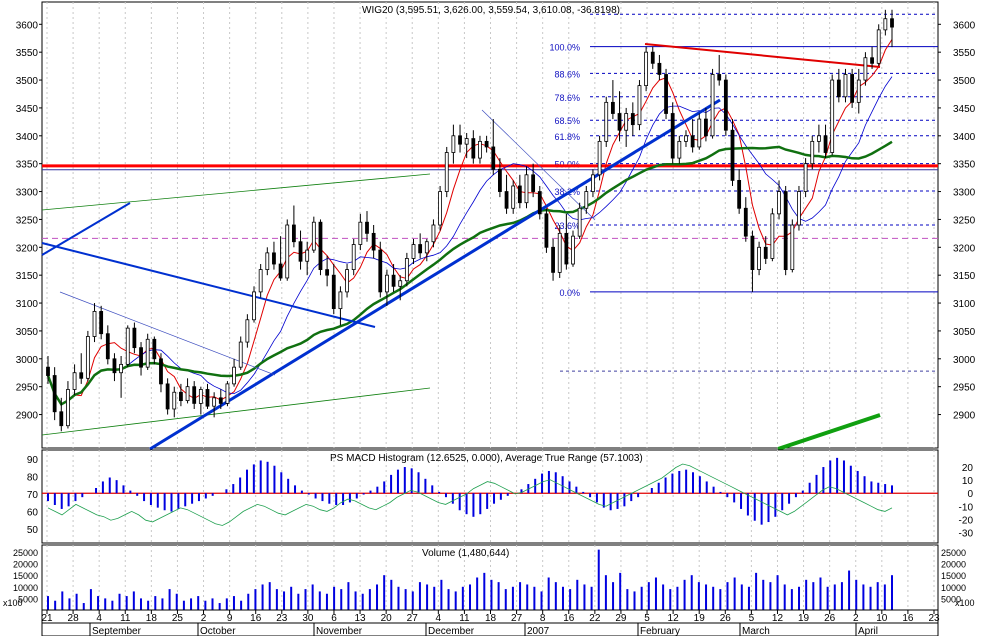  Describe the element at coordinates (27, 304) in the screenshot. I see `price-ylabel-left: 3100` at that location.